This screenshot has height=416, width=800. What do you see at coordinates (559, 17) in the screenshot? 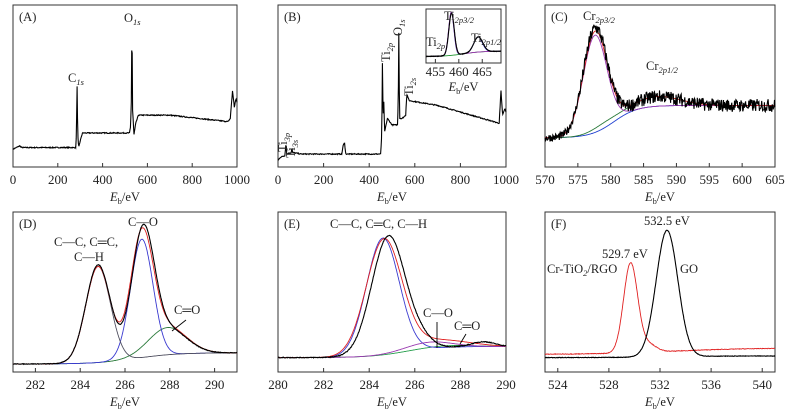
I see `panel-label: (C)` at bounding box center [559, 17].